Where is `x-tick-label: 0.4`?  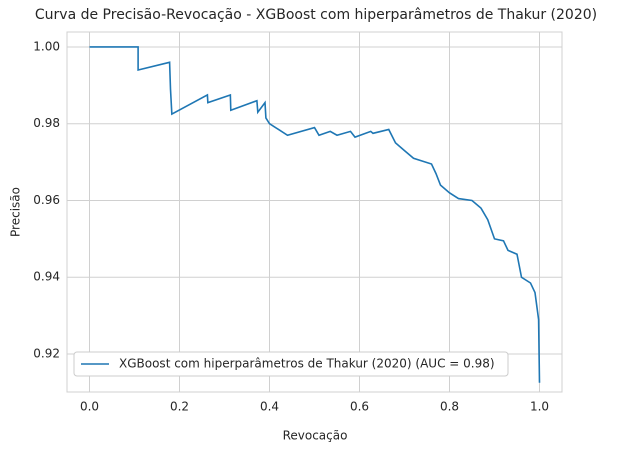 x-tick-label: 0.4 is located at coordinates (269, 407).